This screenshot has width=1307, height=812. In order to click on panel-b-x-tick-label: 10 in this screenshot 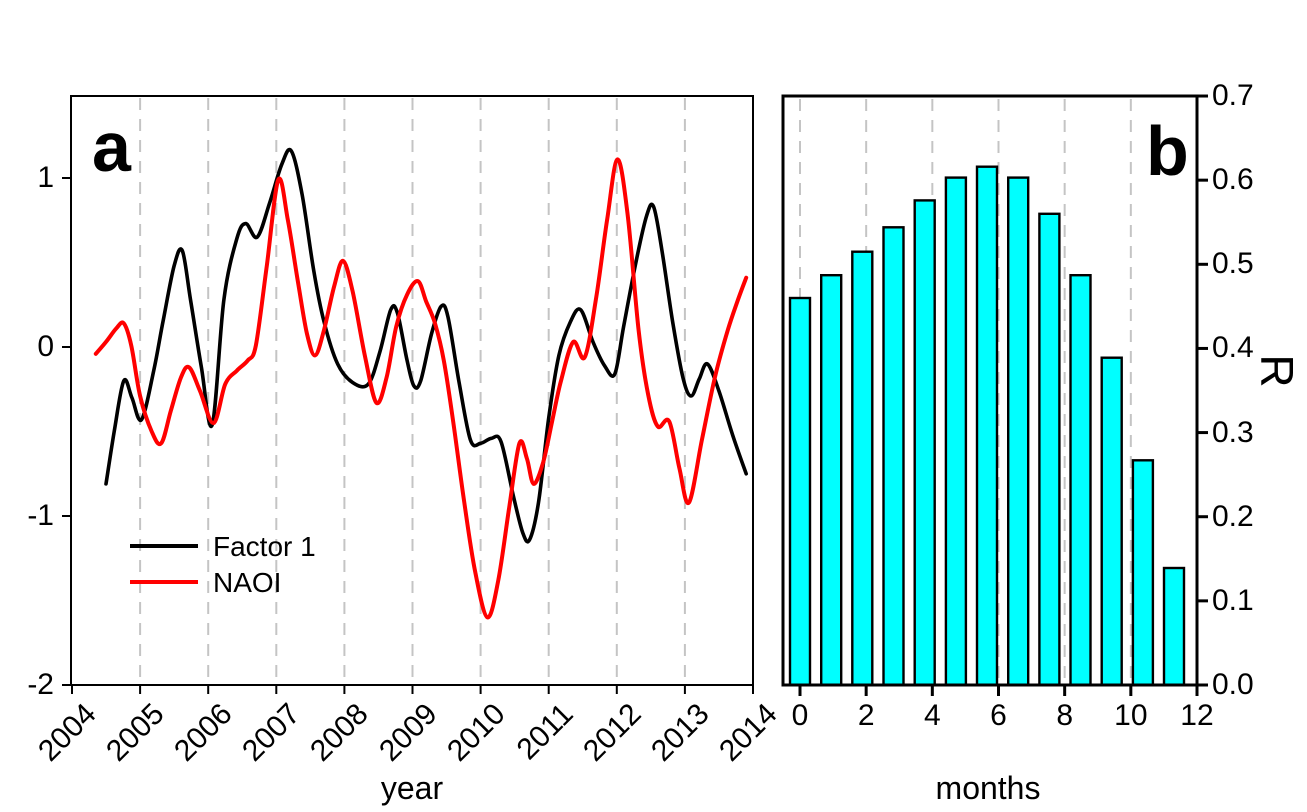, I will do `click(1131, 715)`.